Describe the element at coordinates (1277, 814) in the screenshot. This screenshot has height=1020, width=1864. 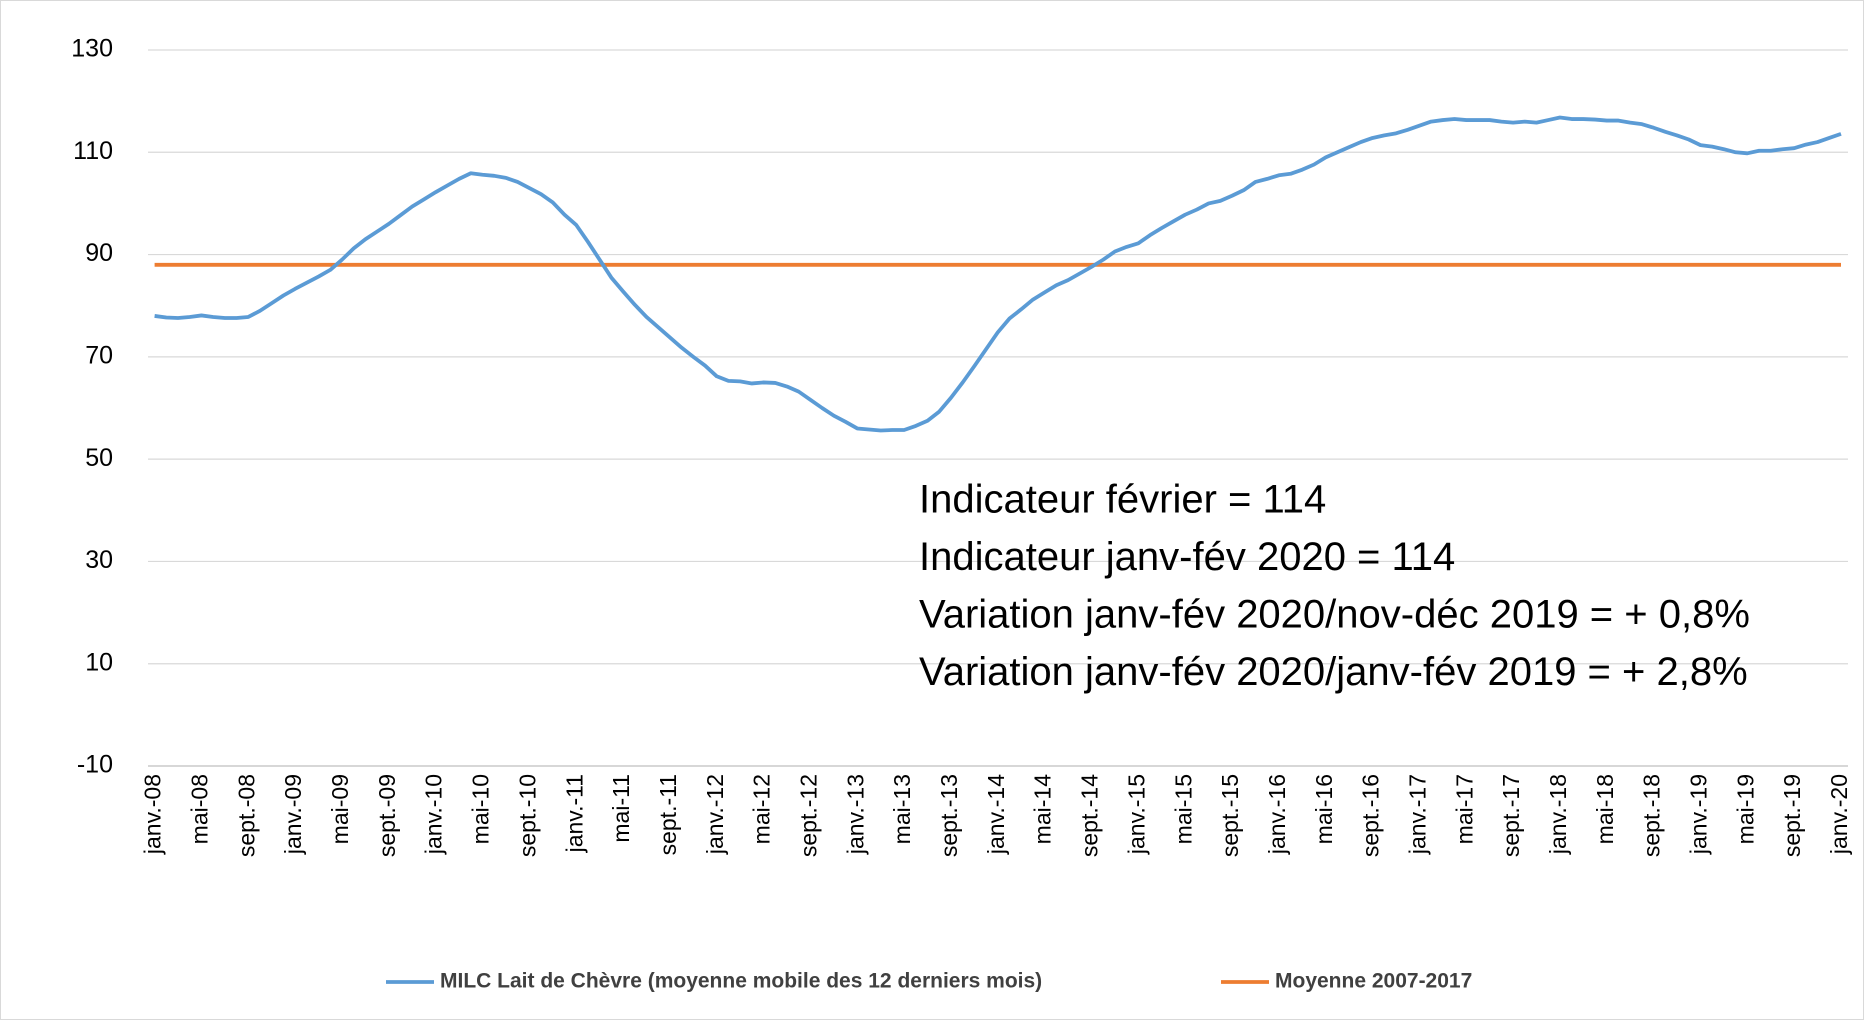
I see `x-tick-label: janv.-16` at that location.